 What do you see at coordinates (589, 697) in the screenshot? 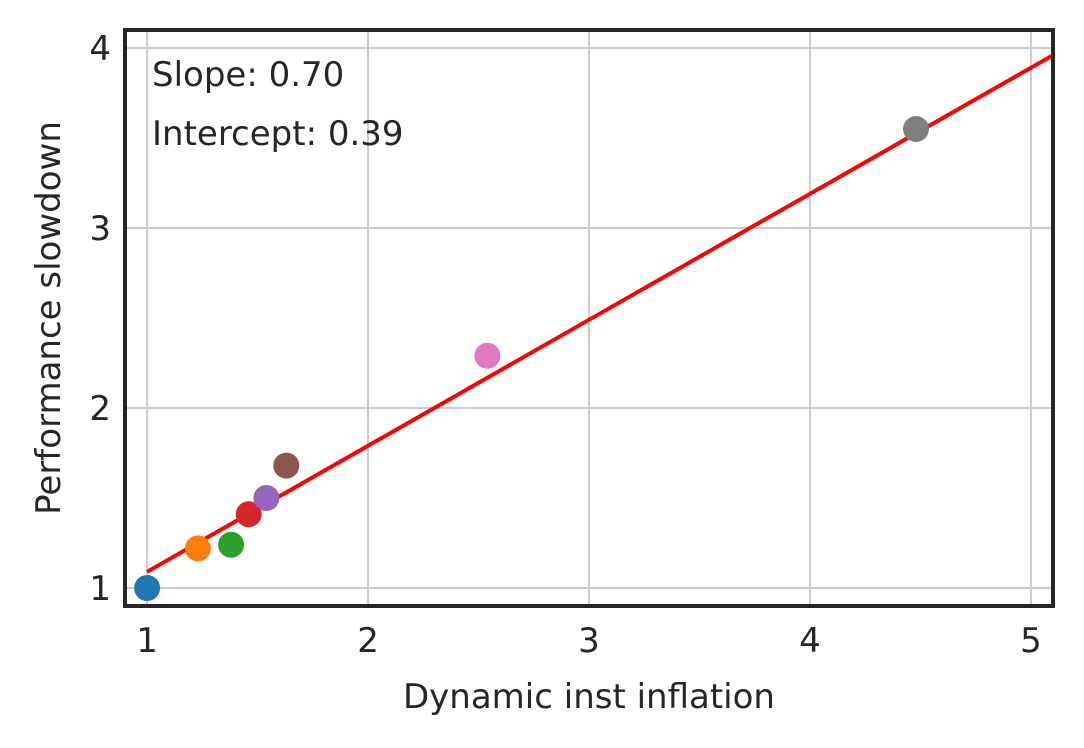
I see `x-axis-label: Dynamic inst inflation` at bounding box center [589, 697].